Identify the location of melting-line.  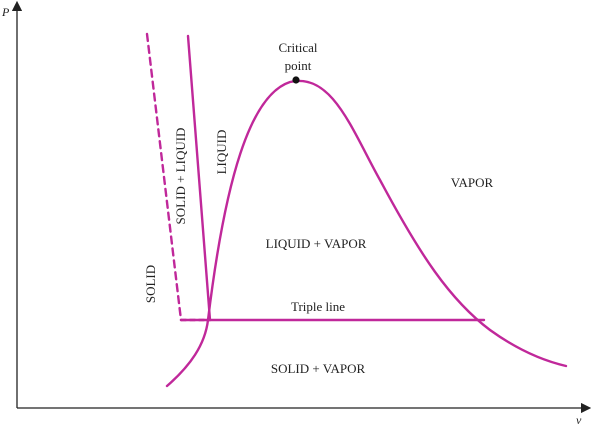
(199, 178).